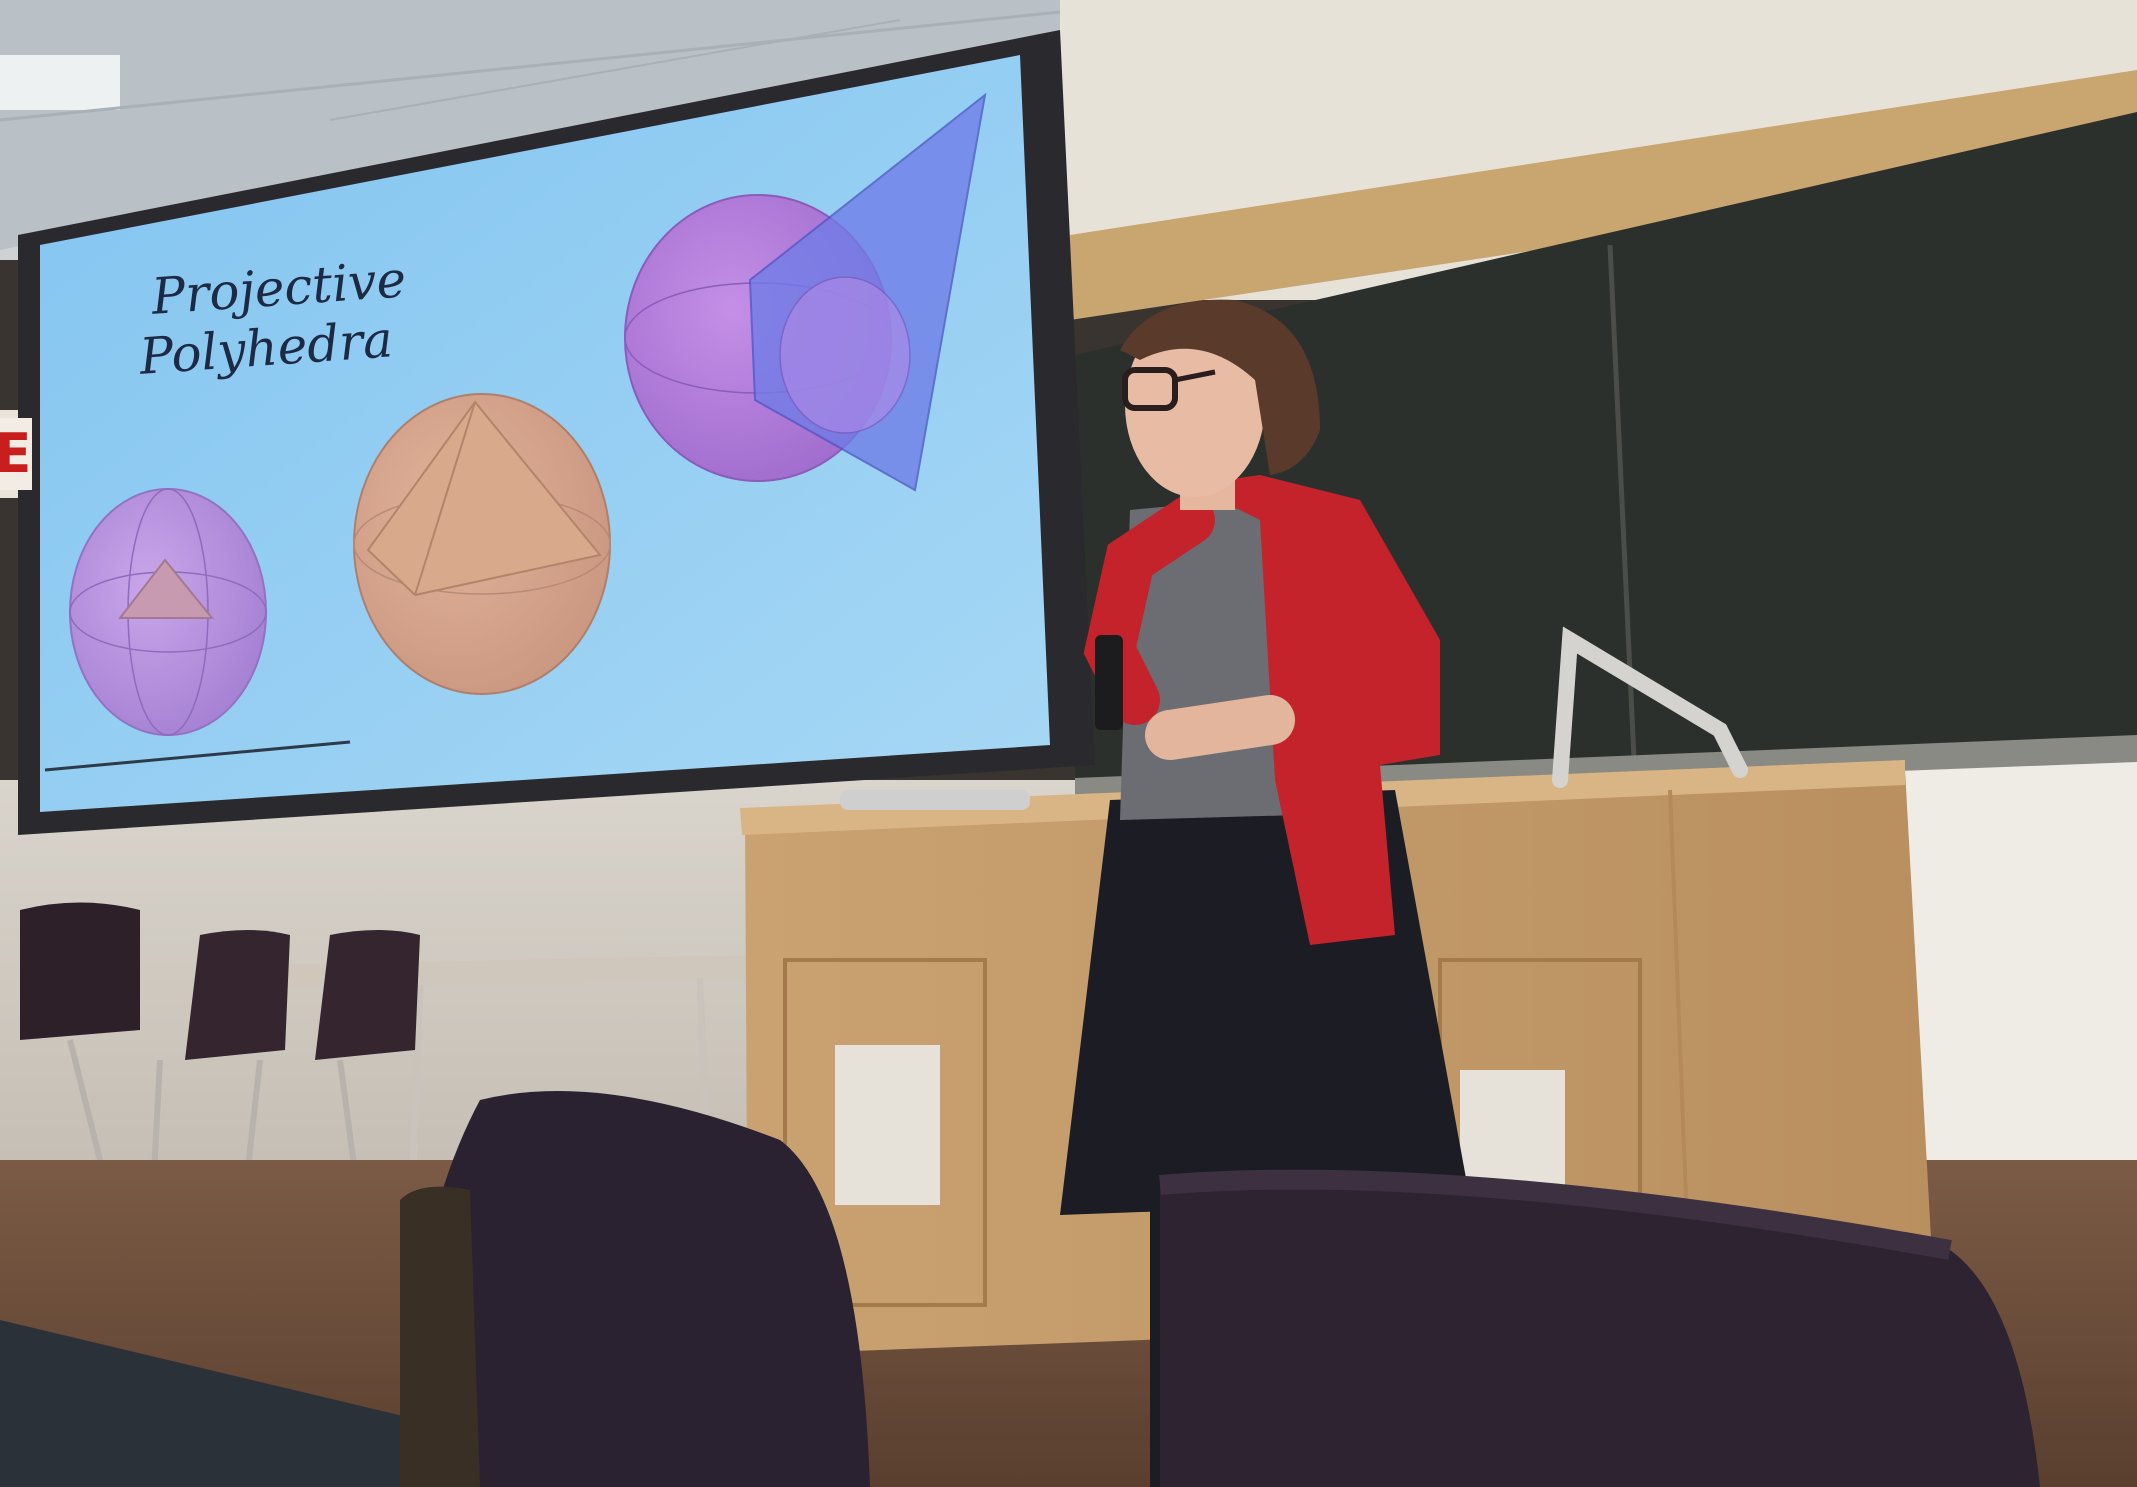  Describe the element at coordinates (16, 454) in the screenshot. I see `exit-sign: E` at that location.